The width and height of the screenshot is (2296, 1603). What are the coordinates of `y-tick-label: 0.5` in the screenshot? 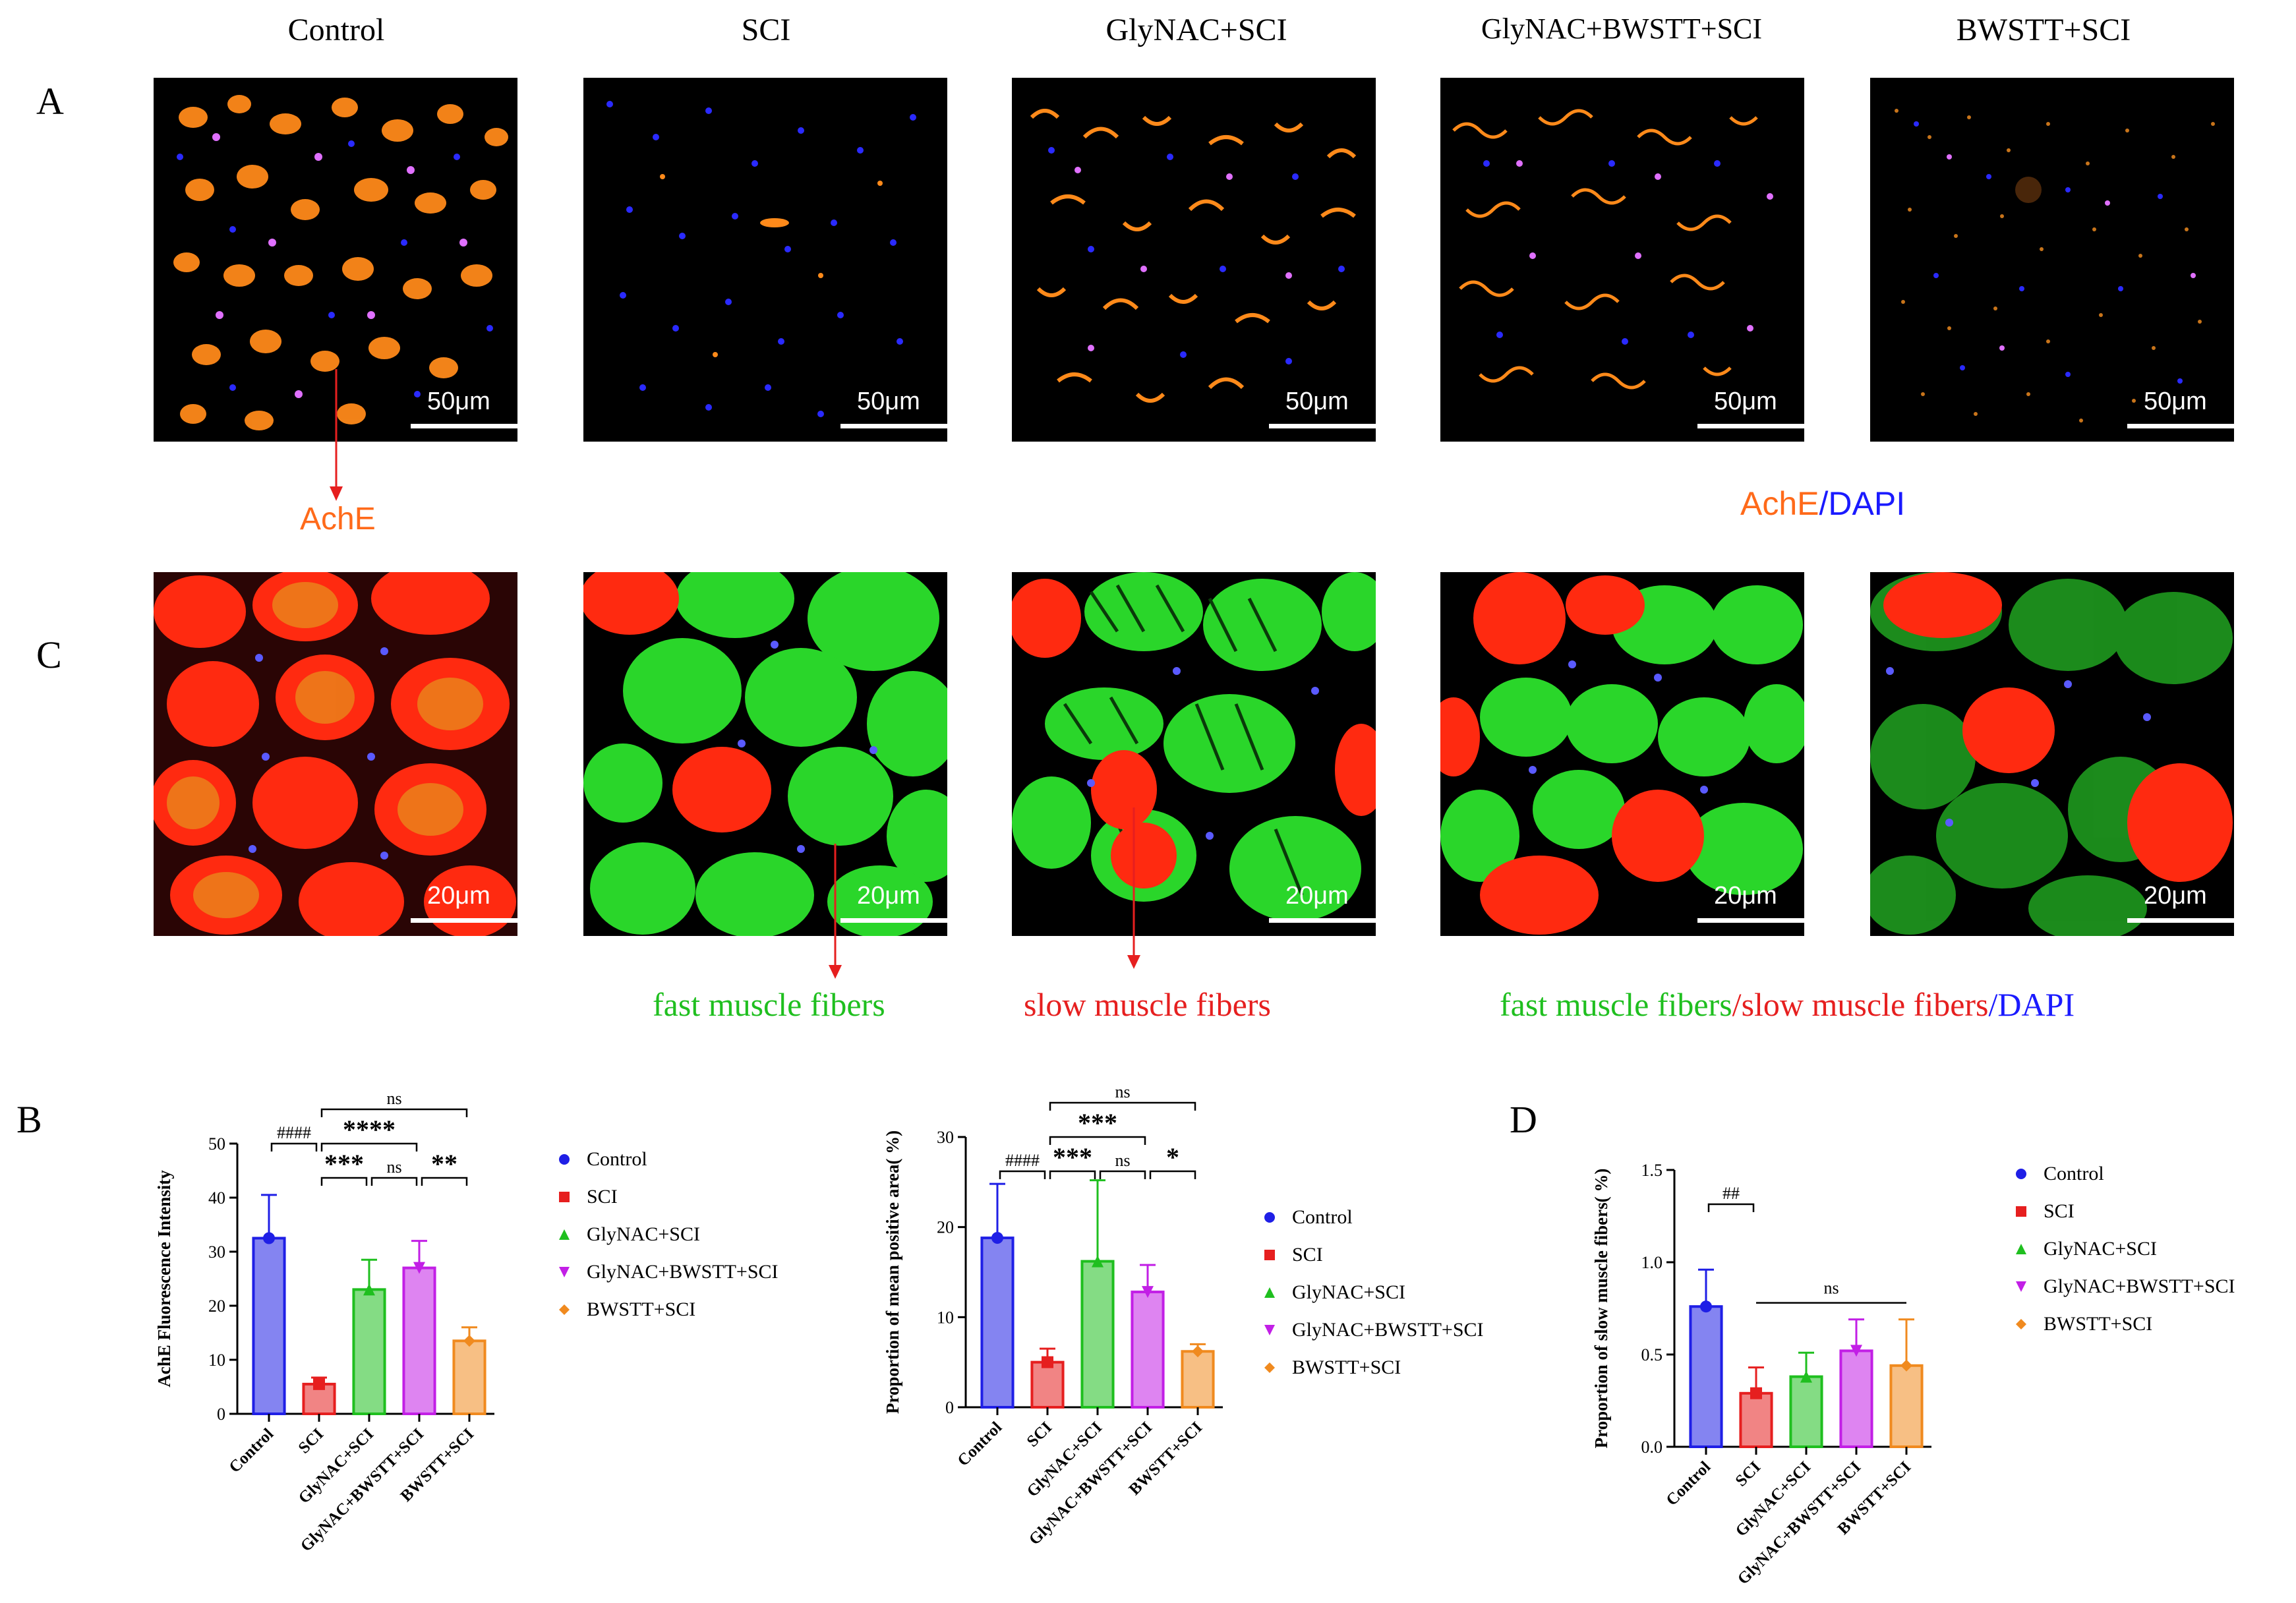 It's located at (1652, 1354).